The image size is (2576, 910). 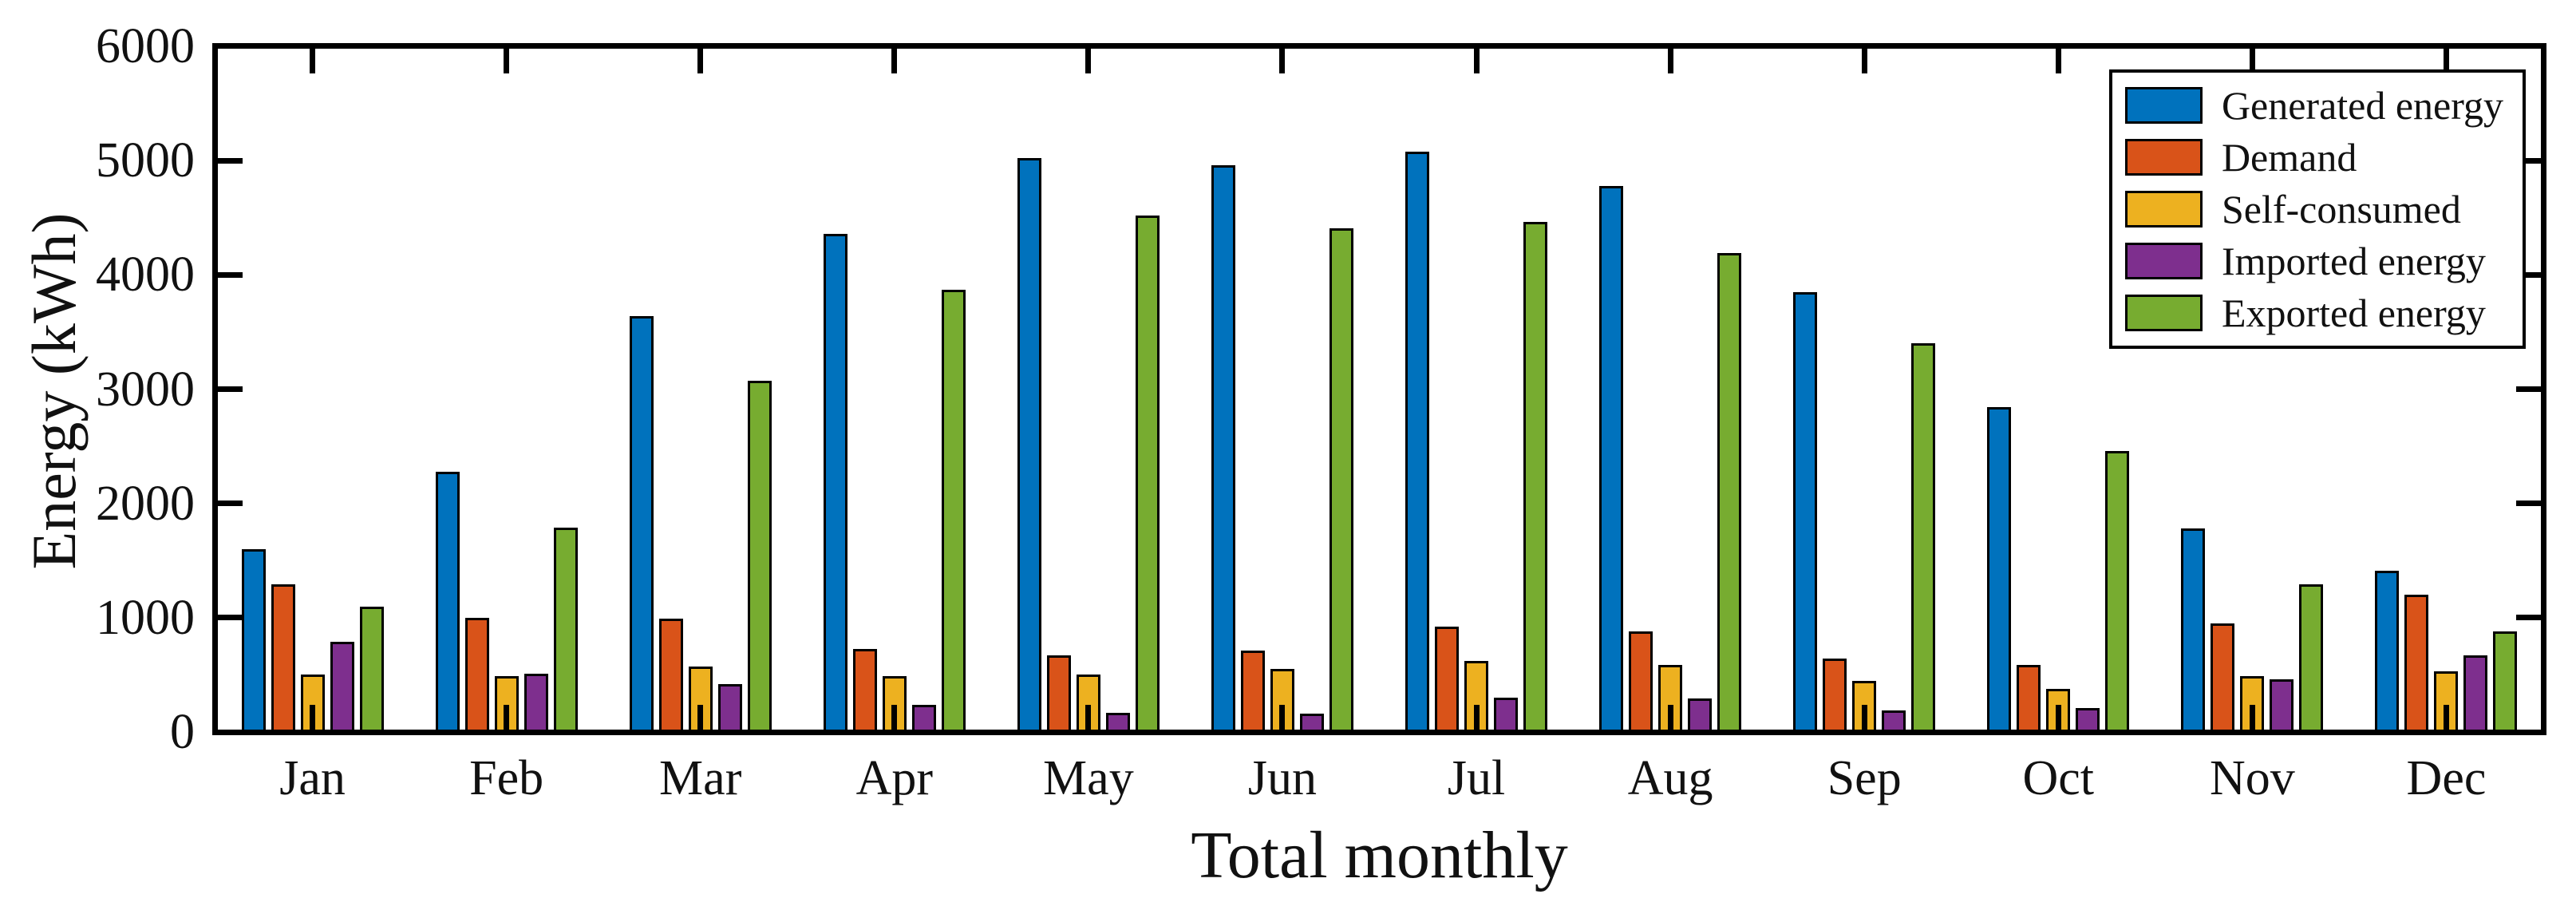 I want to click on x-tick-label-jan: Jan, so click(x=312, y=778).